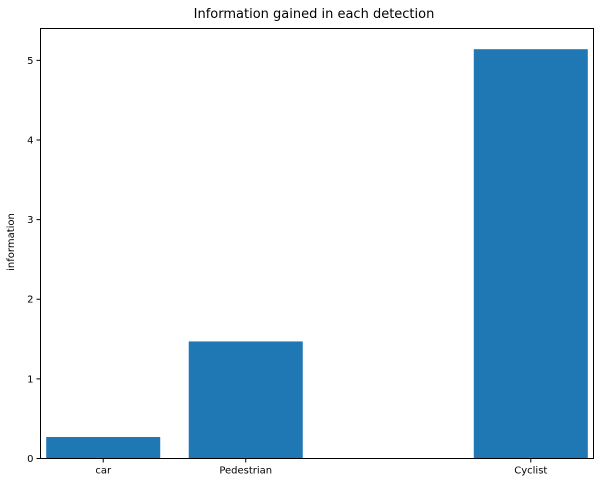 The width and height of the screenshot is (603, 482). I want to click on x-tick-label-cyclist: Cyclist, so click(530, 471).